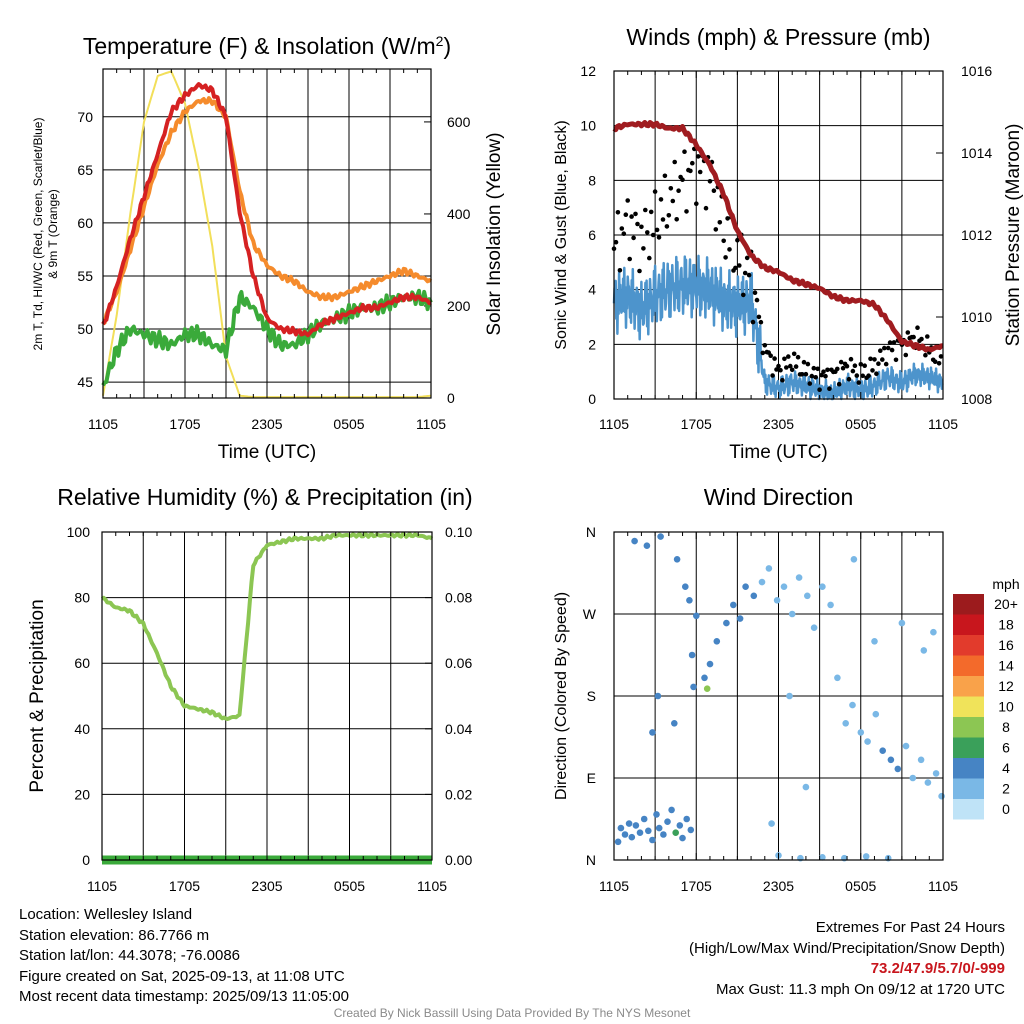 This screenshot has height=1024, width=1024. Describe the element at coordinates (267, 46) in the screenshot. I see `chart-title: Temperature (F) & Insolation (W/m2)` at that location.